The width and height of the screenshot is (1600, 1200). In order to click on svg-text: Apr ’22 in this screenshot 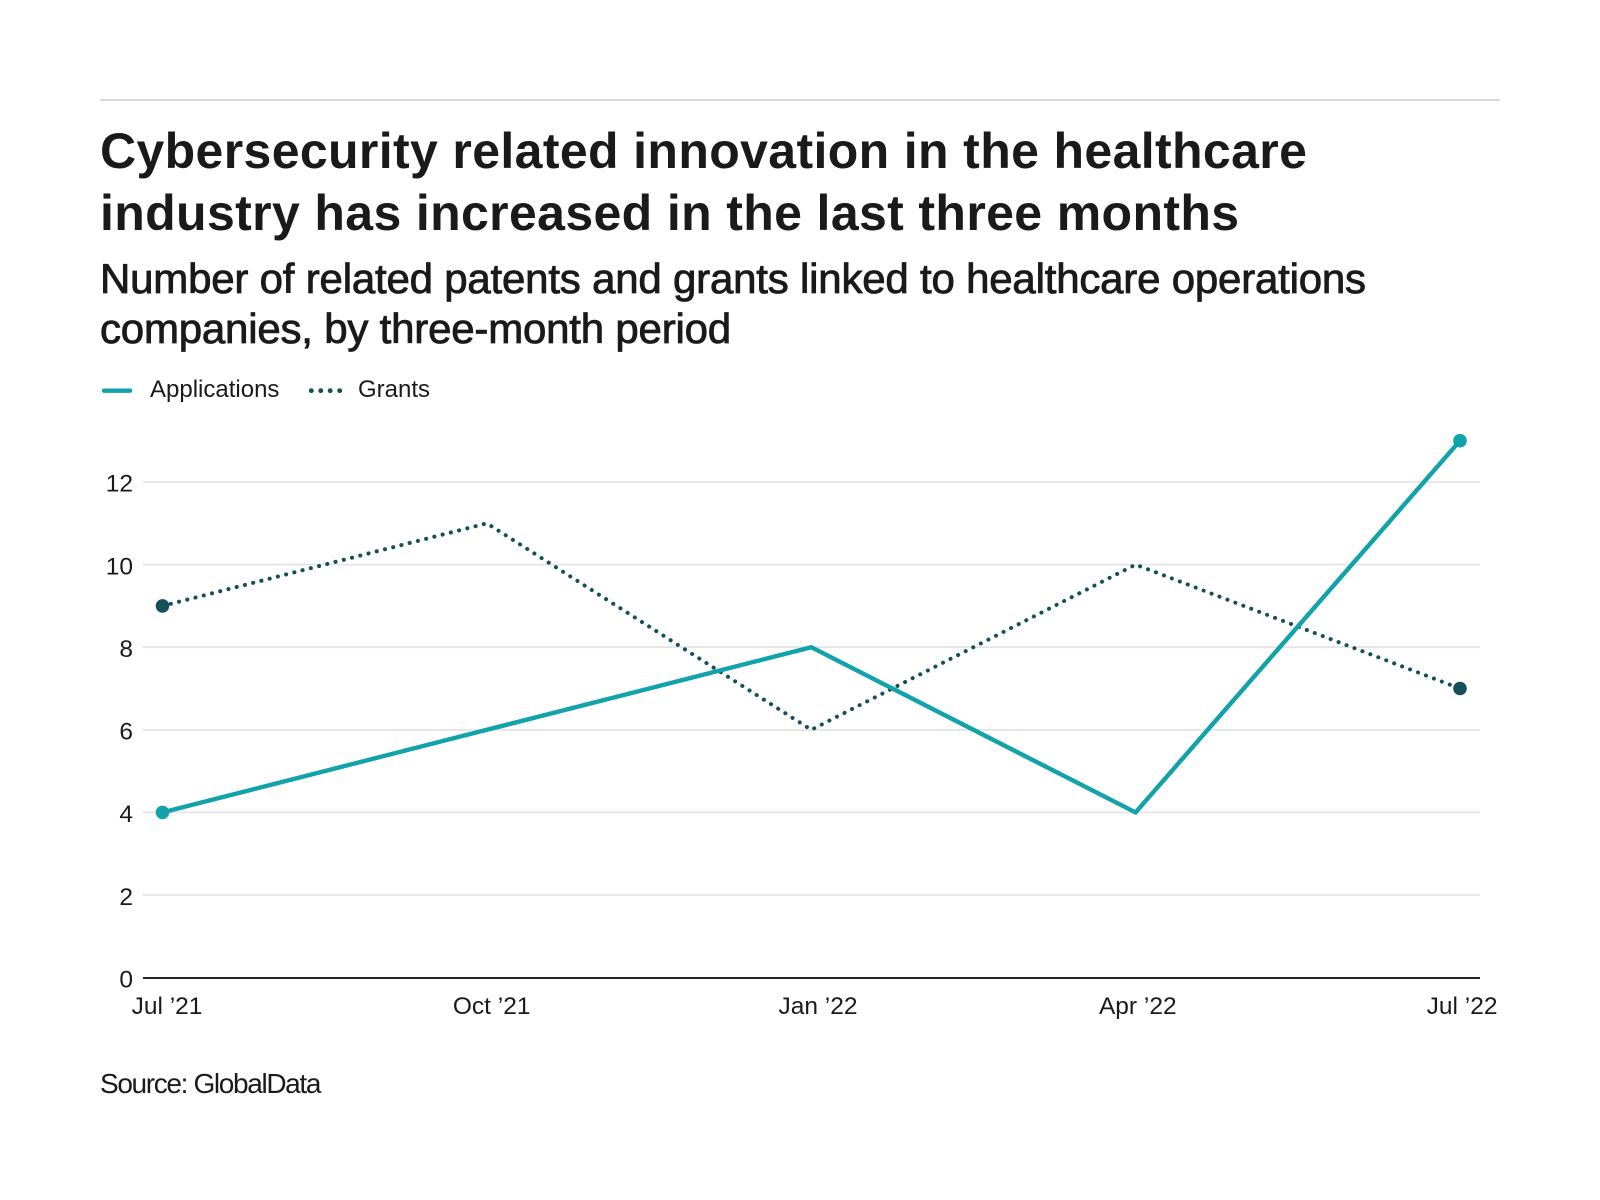, I will do `click(1138, 1006)`.